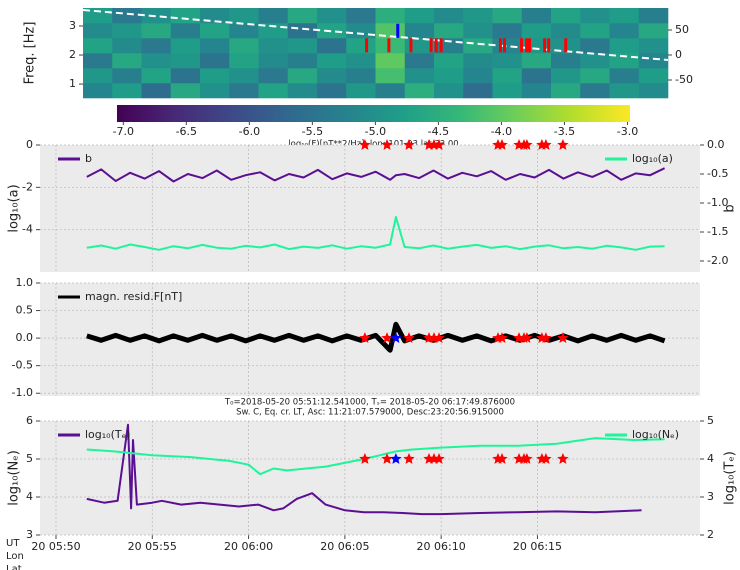  What do you see at coordinates (152, 546) in the screenshot?
I see `x-tick-label: 20 05:55` at bounding box center [152, 546].